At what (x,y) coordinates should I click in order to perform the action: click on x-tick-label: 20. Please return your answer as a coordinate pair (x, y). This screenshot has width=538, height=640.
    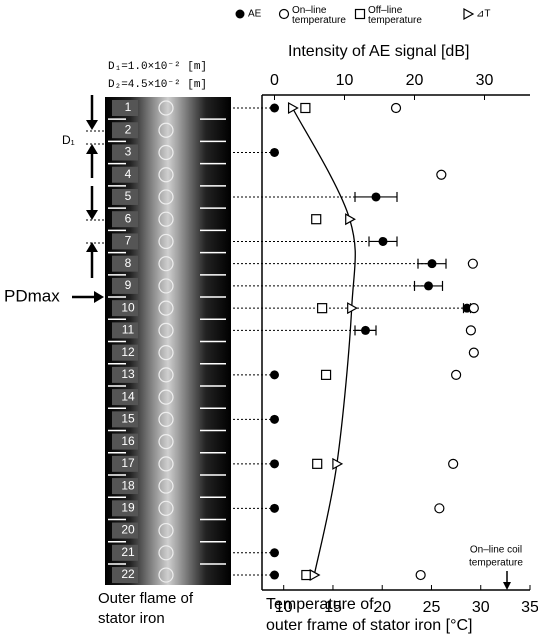
    Looking at the image, I should click on (382, 607).